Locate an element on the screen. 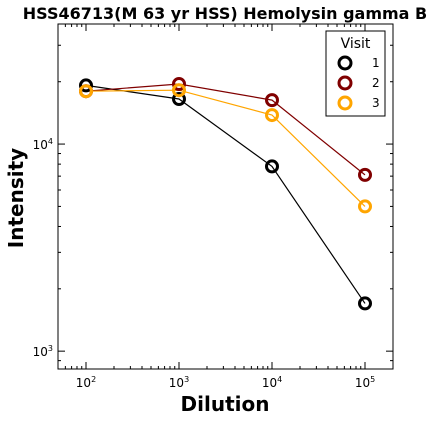 This screenshot has height=422, width=435. x-tick-label: 105 is located at coordinates (365, 382).